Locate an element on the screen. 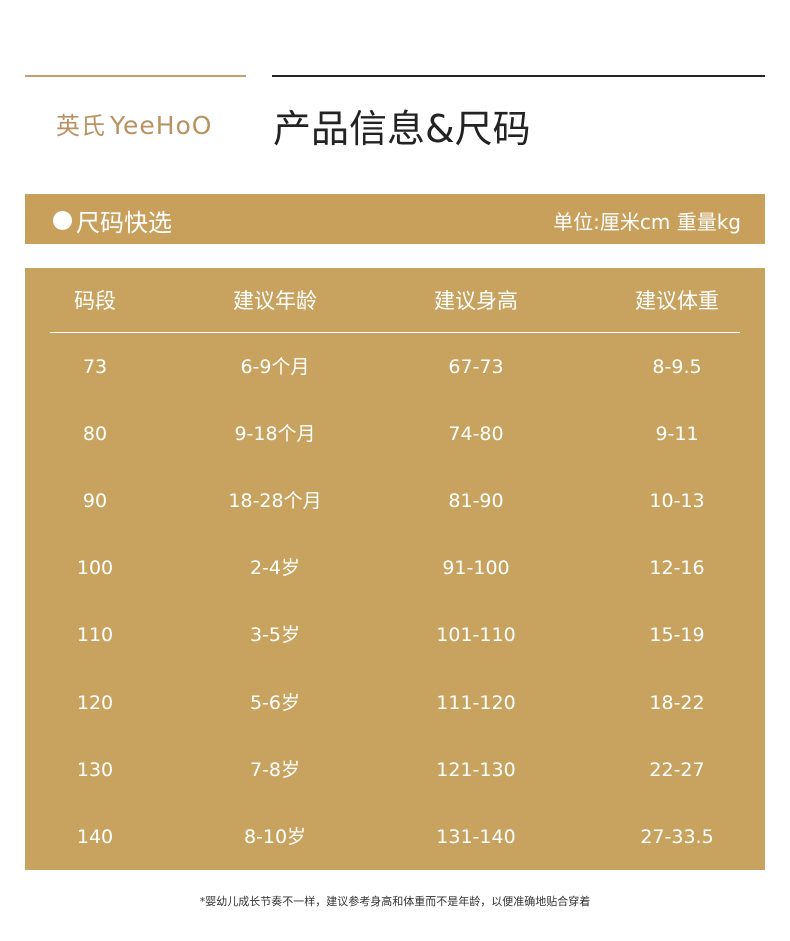 This screenshot has height=941, width=790. table-cell: 2-4岁 is located at coordinates (275, 568).